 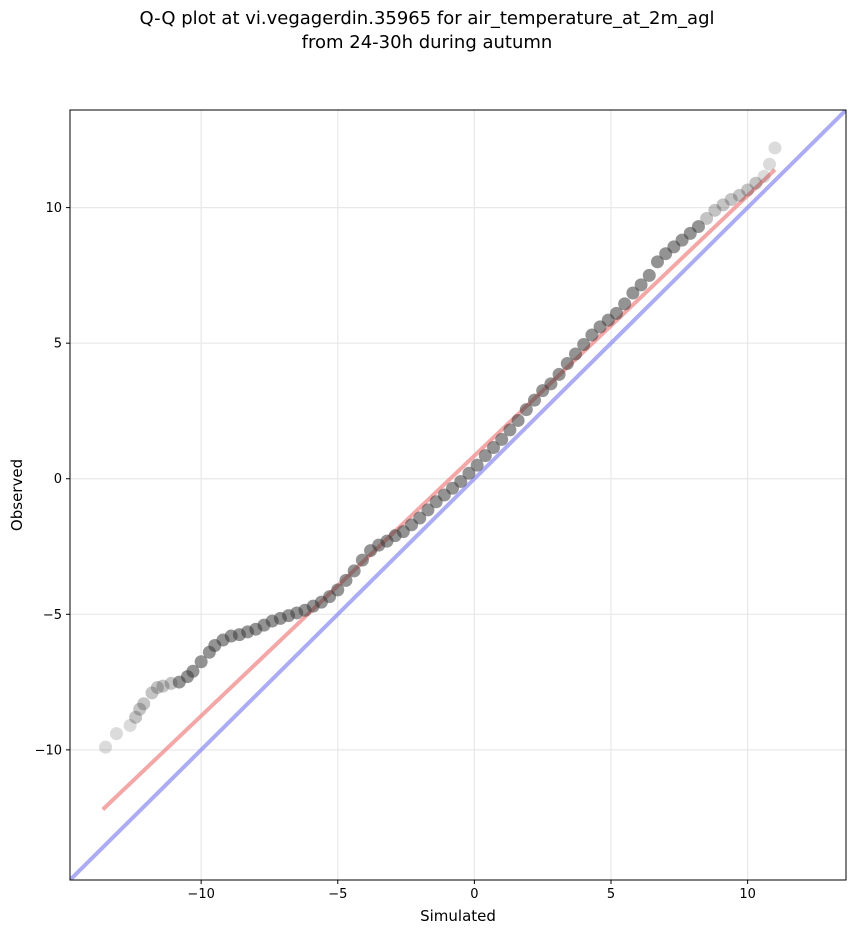 What do you see at coordinates (337, 894) in the screenshot?
I see `x-tick-label: −5` at bounding box center [337, 894].